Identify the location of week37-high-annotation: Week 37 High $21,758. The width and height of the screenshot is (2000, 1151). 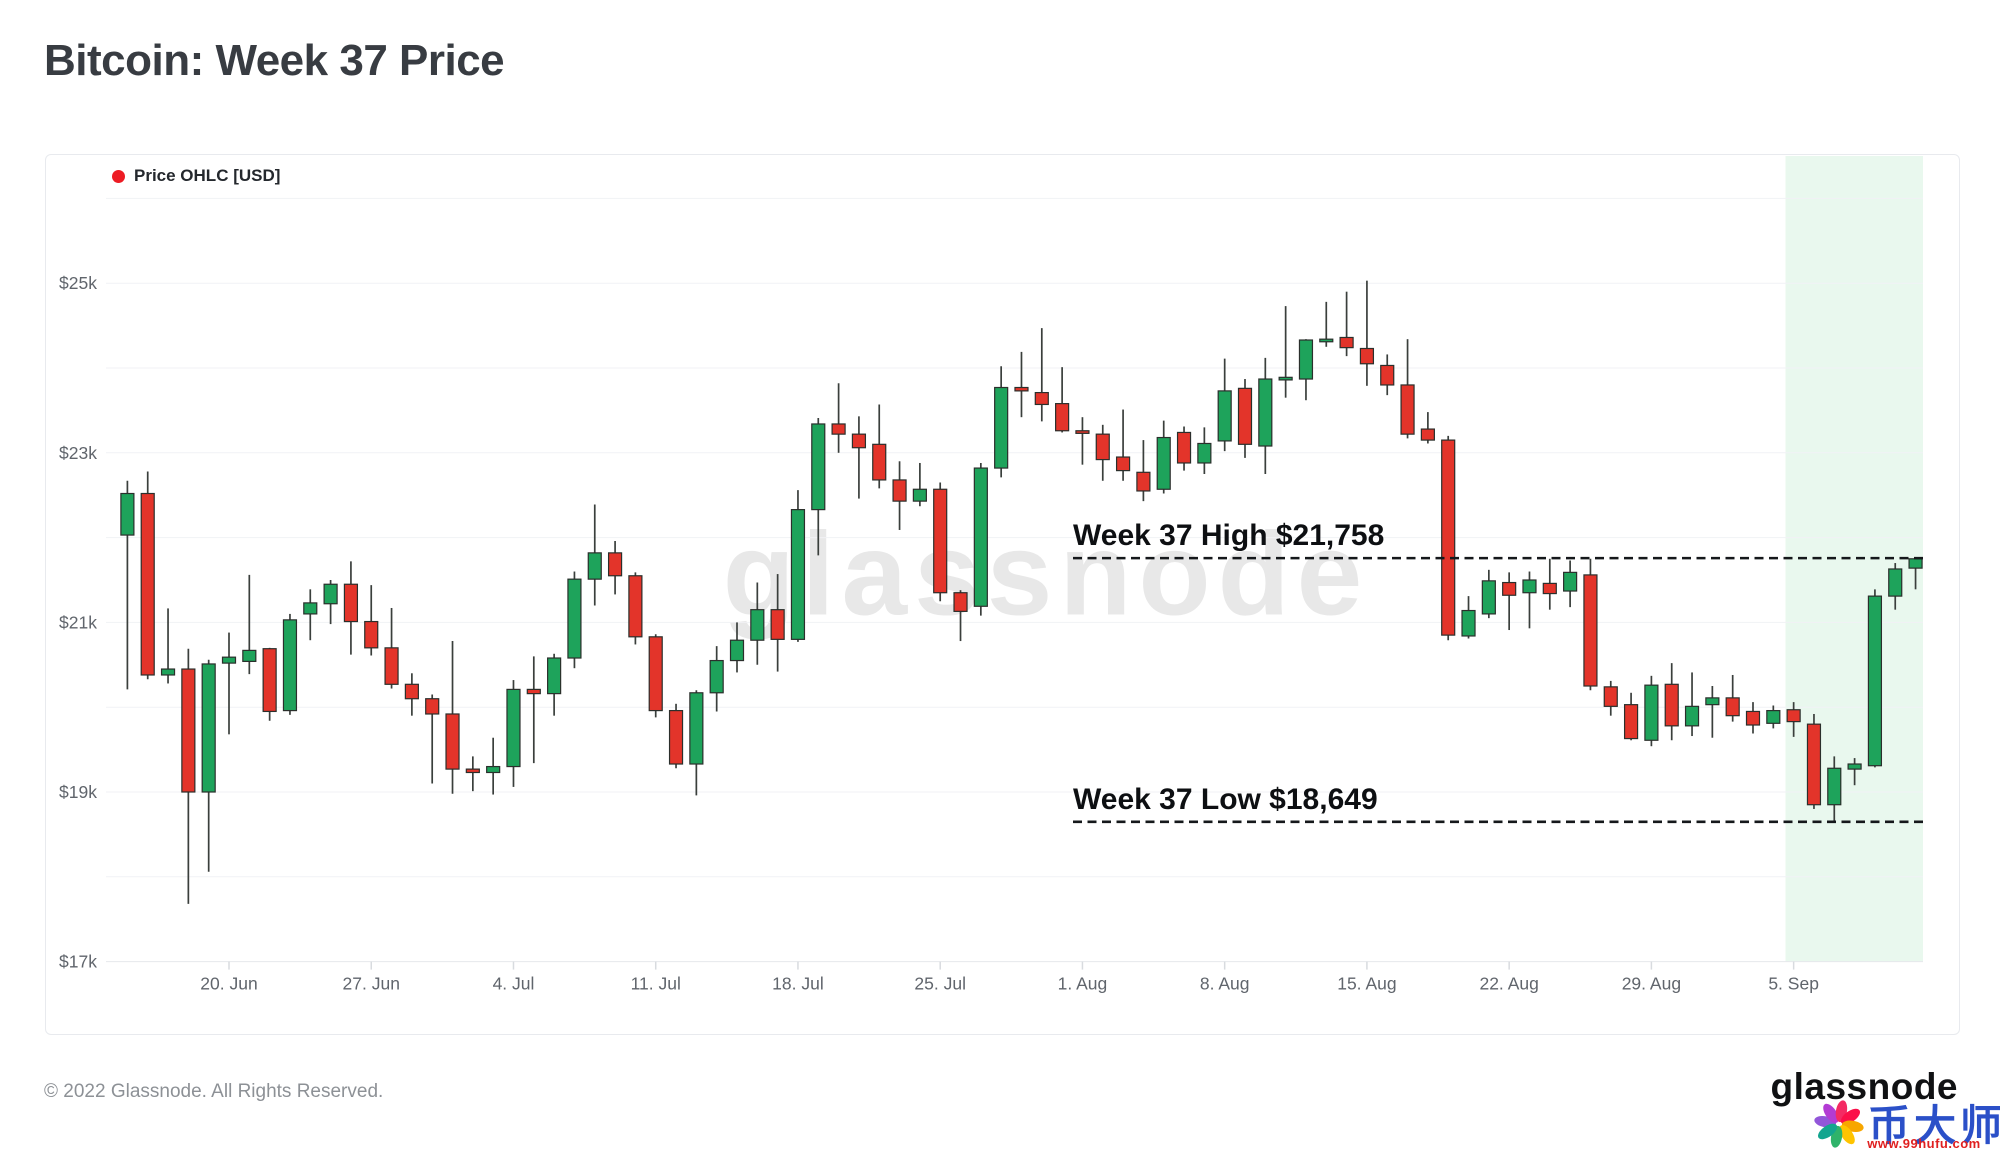
(1228, 535).